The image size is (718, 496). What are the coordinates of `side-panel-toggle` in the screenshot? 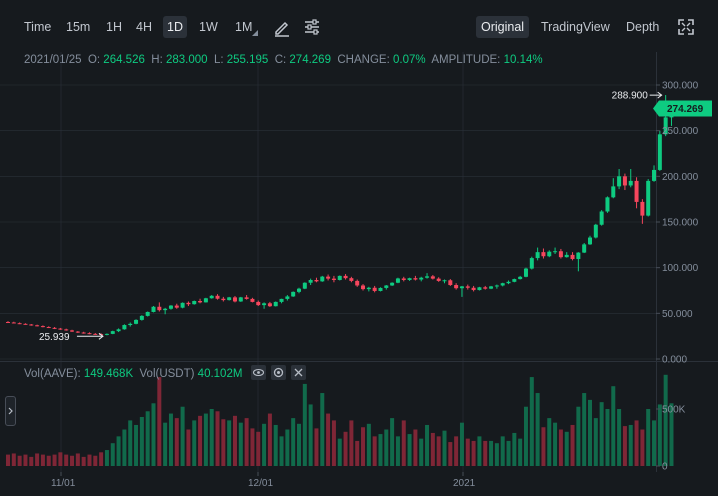 It's located at (10, 411).